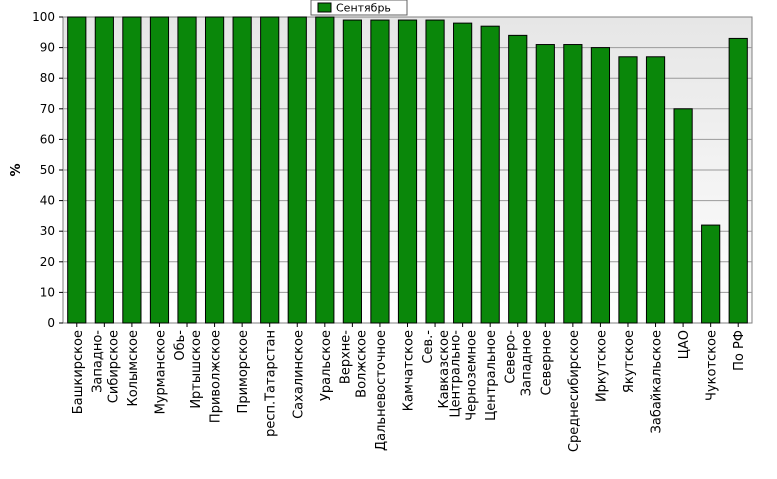 The height and width of the screenshot is (479, 777). I want to click on x-category-label: Обь-, so click(180, 345).